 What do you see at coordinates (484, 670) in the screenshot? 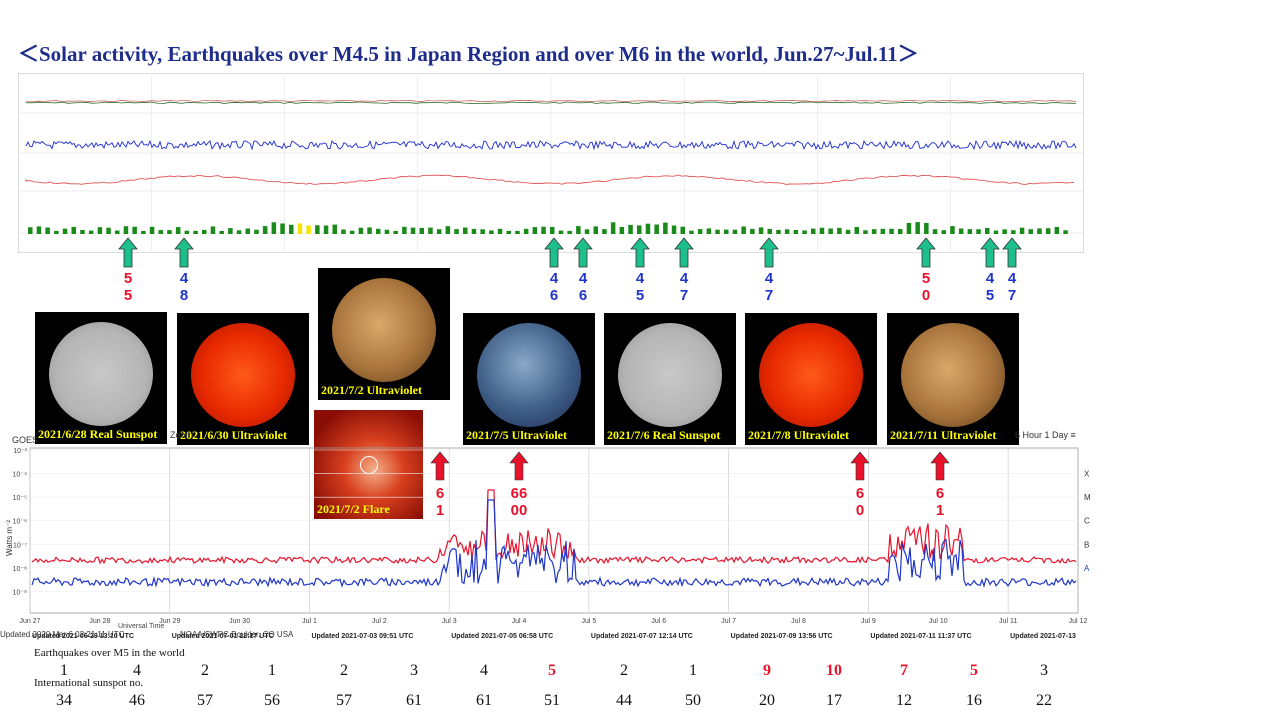
I see `world-quake-count: 4` at bounding box center [484, 670].